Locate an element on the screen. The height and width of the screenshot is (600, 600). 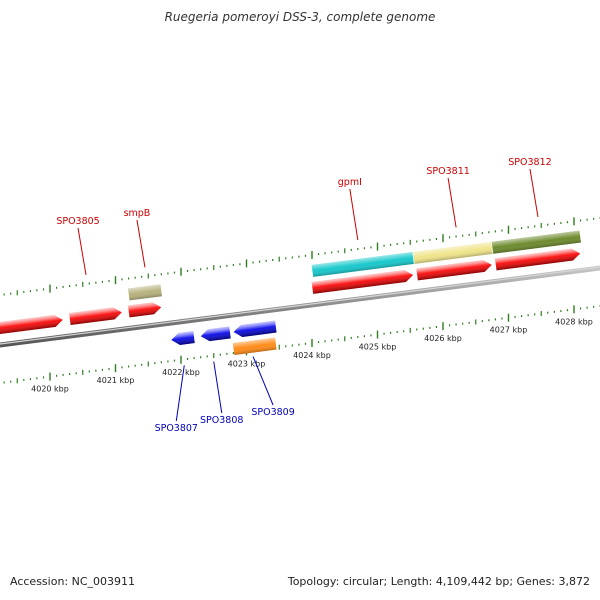
kbp-tick-label: 4026 kbp is located at coordinates (443, 338).